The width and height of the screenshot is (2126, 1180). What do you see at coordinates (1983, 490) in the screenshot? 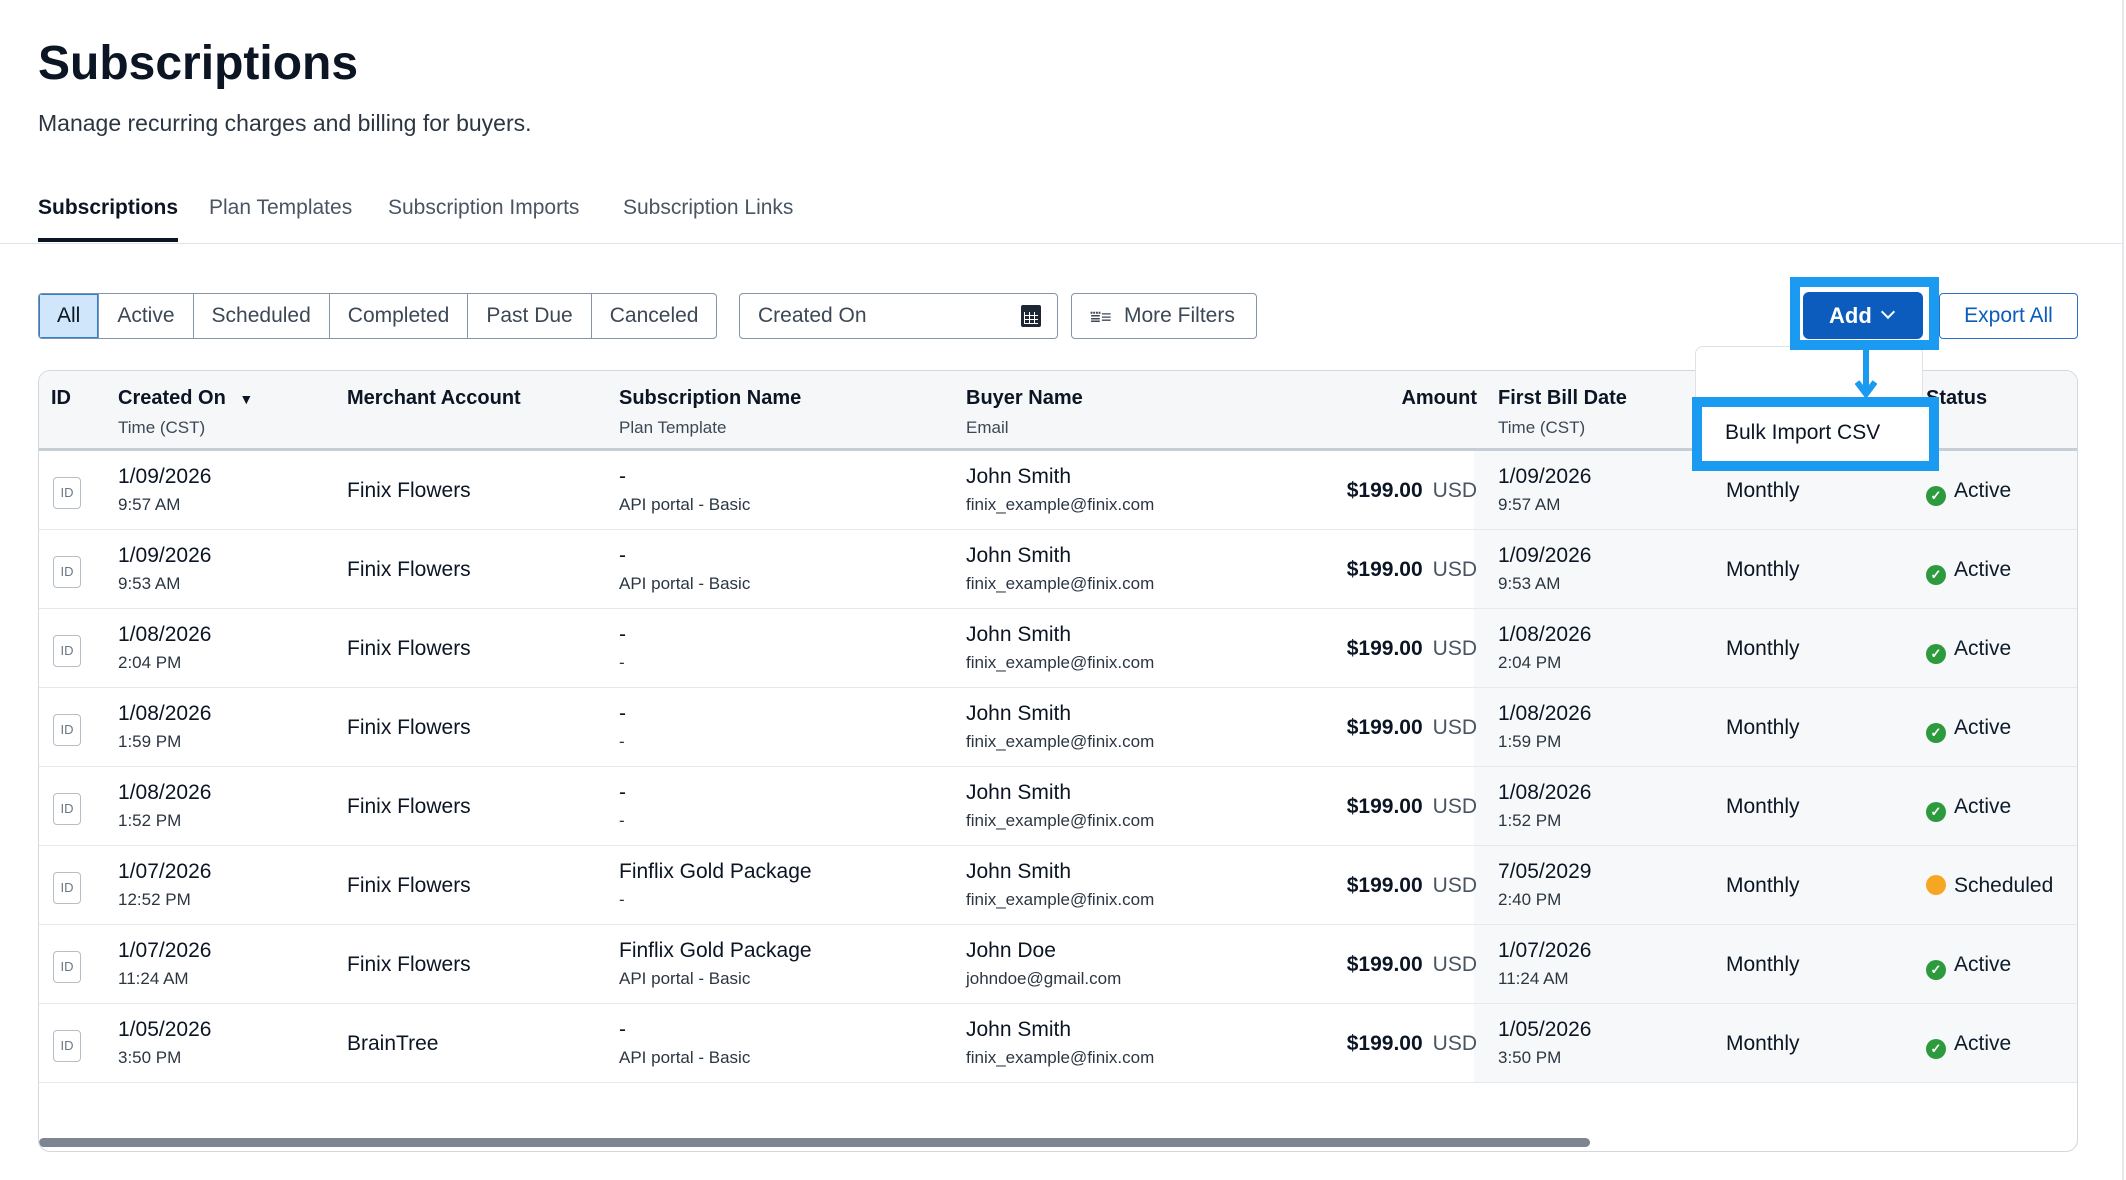
I see `status-text: Active` at bounding box center [1983, 490].